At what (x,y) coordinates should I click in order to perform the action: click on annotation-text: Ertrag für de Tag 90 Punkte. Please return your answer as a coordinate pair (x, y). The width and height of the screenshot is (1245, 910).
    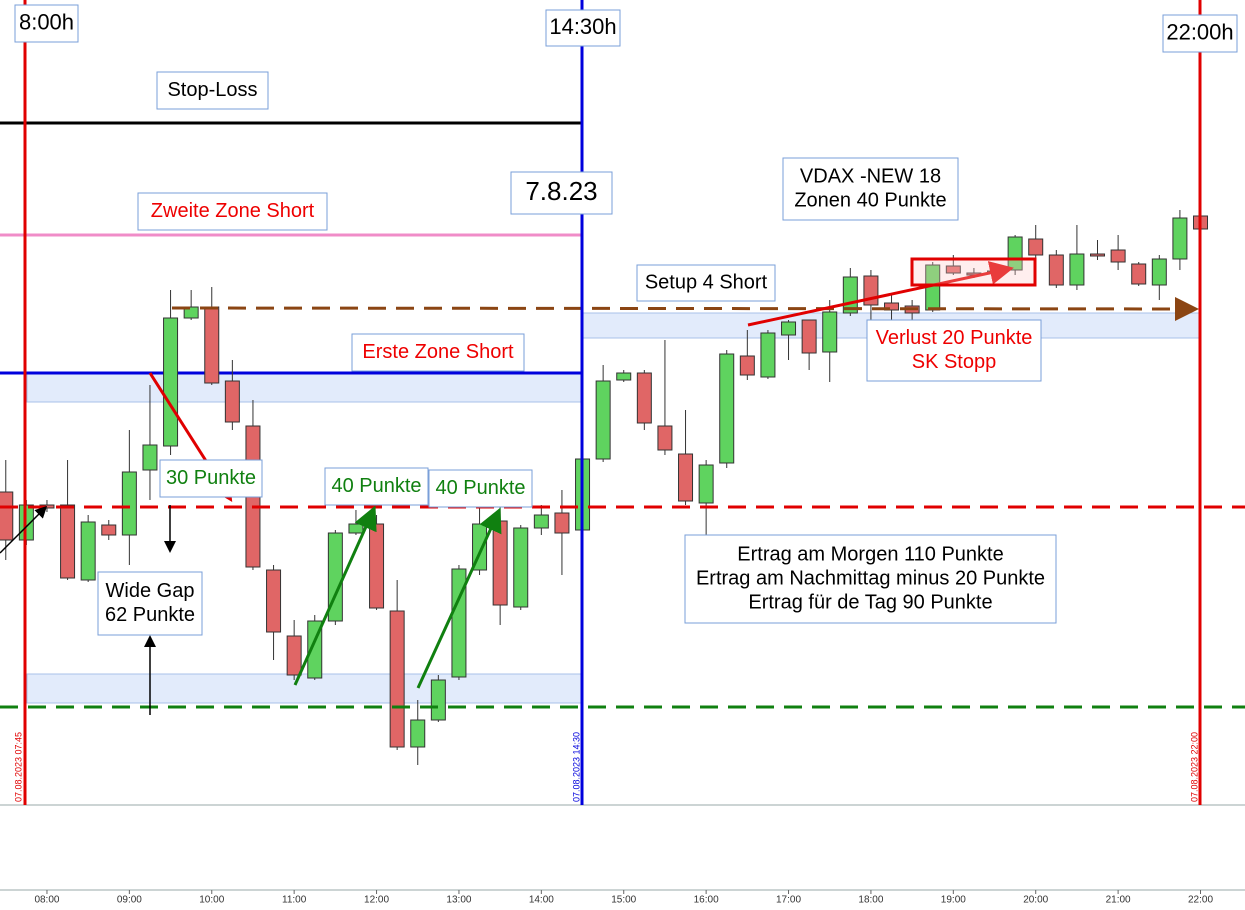
    Looking at the image, I should click on (870, 602).